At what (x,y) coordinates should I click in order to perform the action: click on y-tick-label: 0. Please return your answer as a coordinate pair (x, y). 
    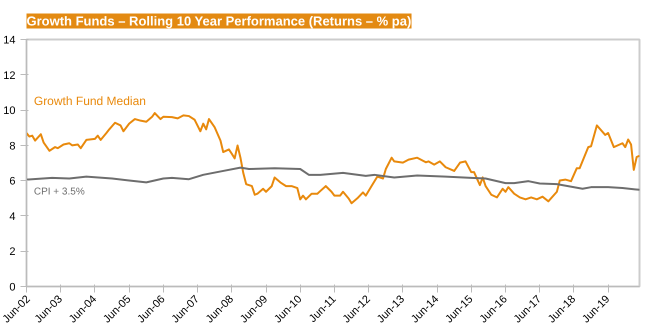
    Looking at the image, I should click on (12, 288).